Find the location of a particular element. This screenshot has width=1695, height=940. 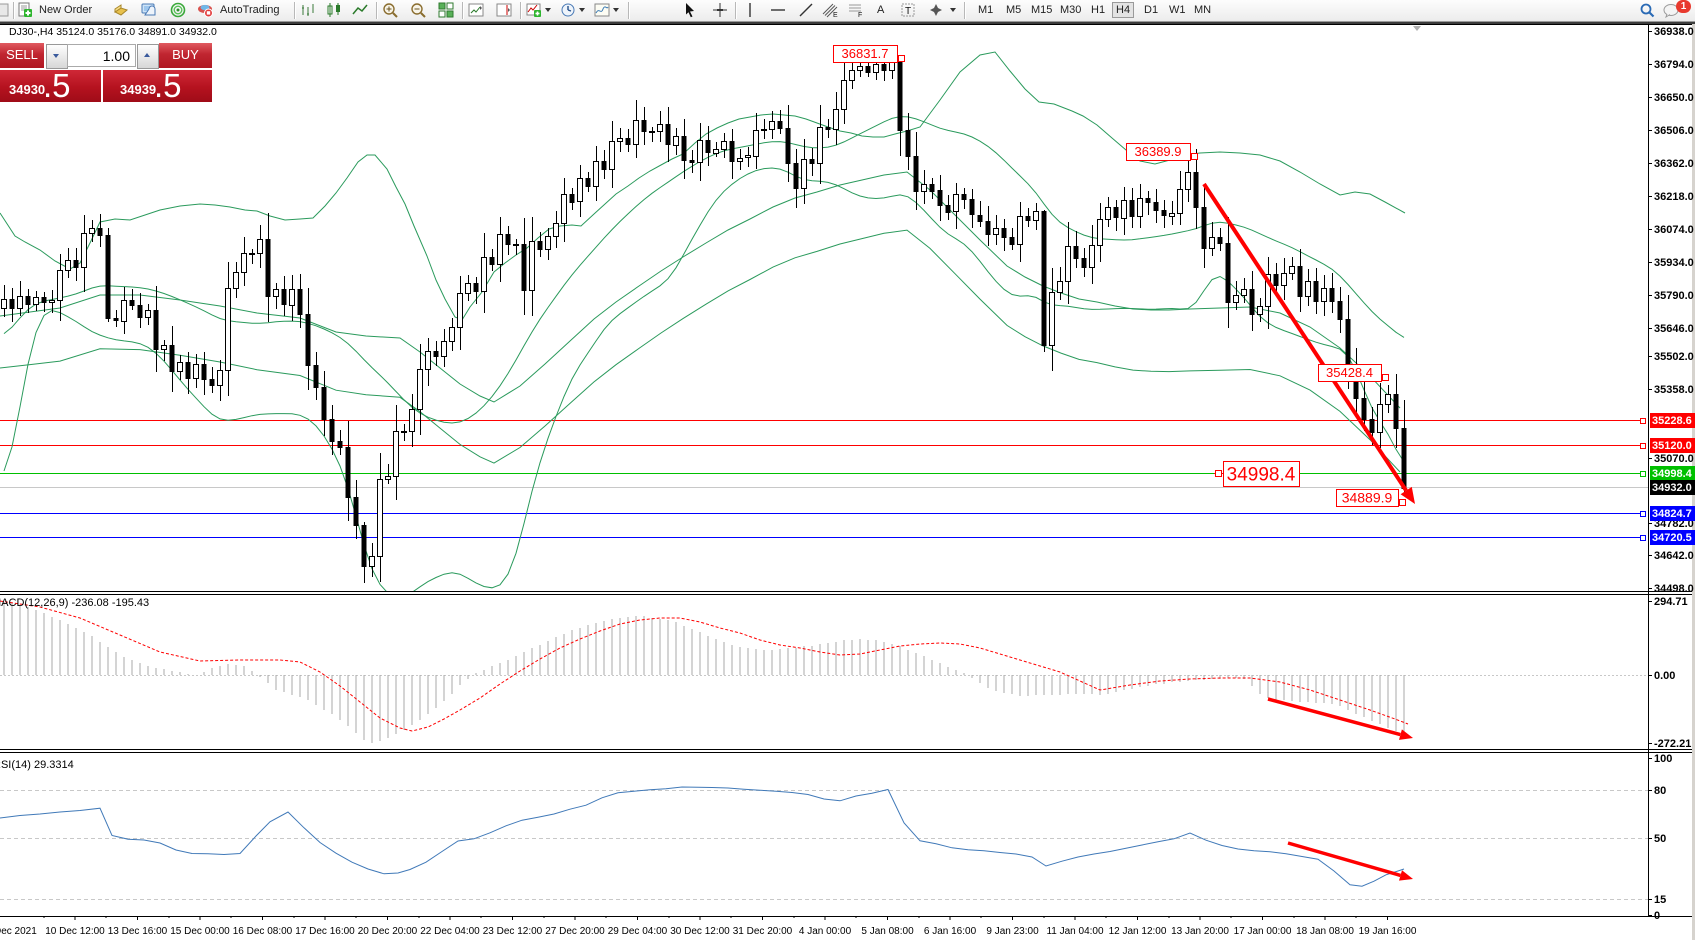

svg-text: E is located at coordinates (835, 15).